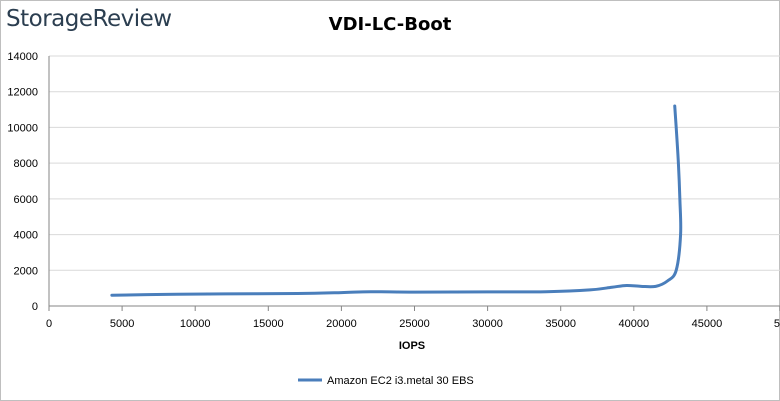 This screenshot has height=401, width=780. Describe the element at coordinates (412, 346) in the screenshot. I see `x-axis-label: IOPS` at that location.